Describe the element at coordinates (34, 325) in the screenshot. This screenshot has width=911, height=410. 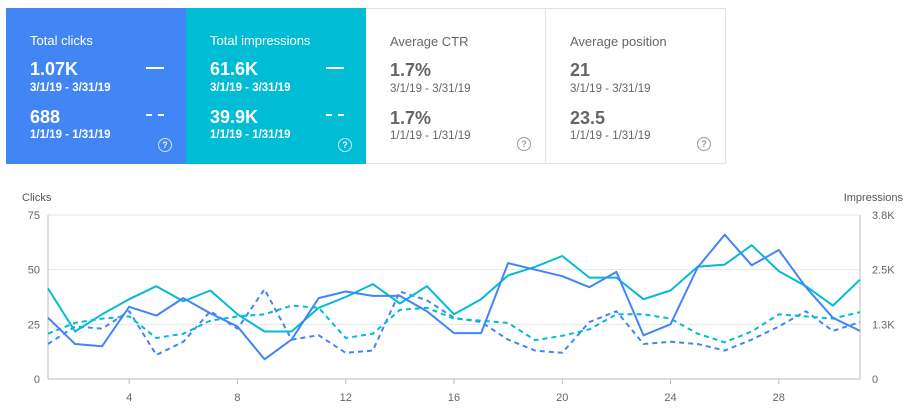
I see `left-tick-label: 25` at that location.